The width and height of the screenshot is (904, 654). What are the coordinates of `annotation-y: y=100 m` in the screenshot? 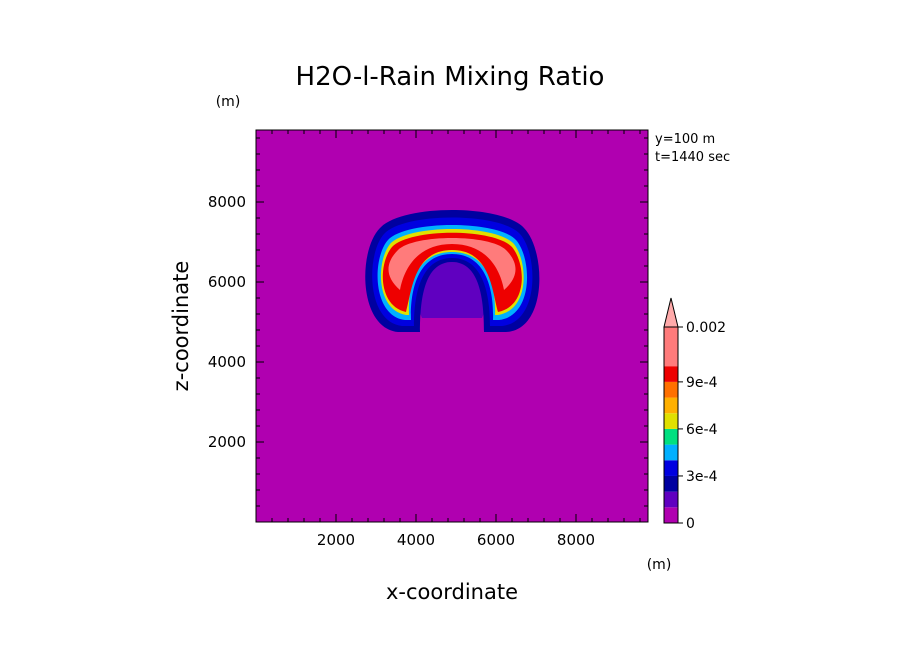 It's located at (685, 139).